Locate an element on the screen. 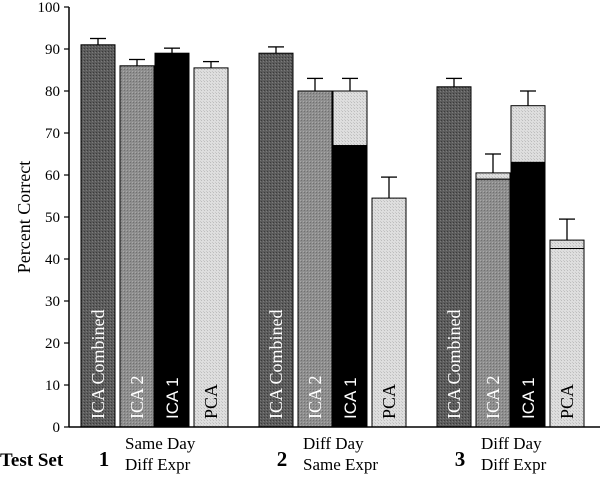 This screenshot has width=600, height=478. y-tick-label: 100 is located at coordinates (49, 8).